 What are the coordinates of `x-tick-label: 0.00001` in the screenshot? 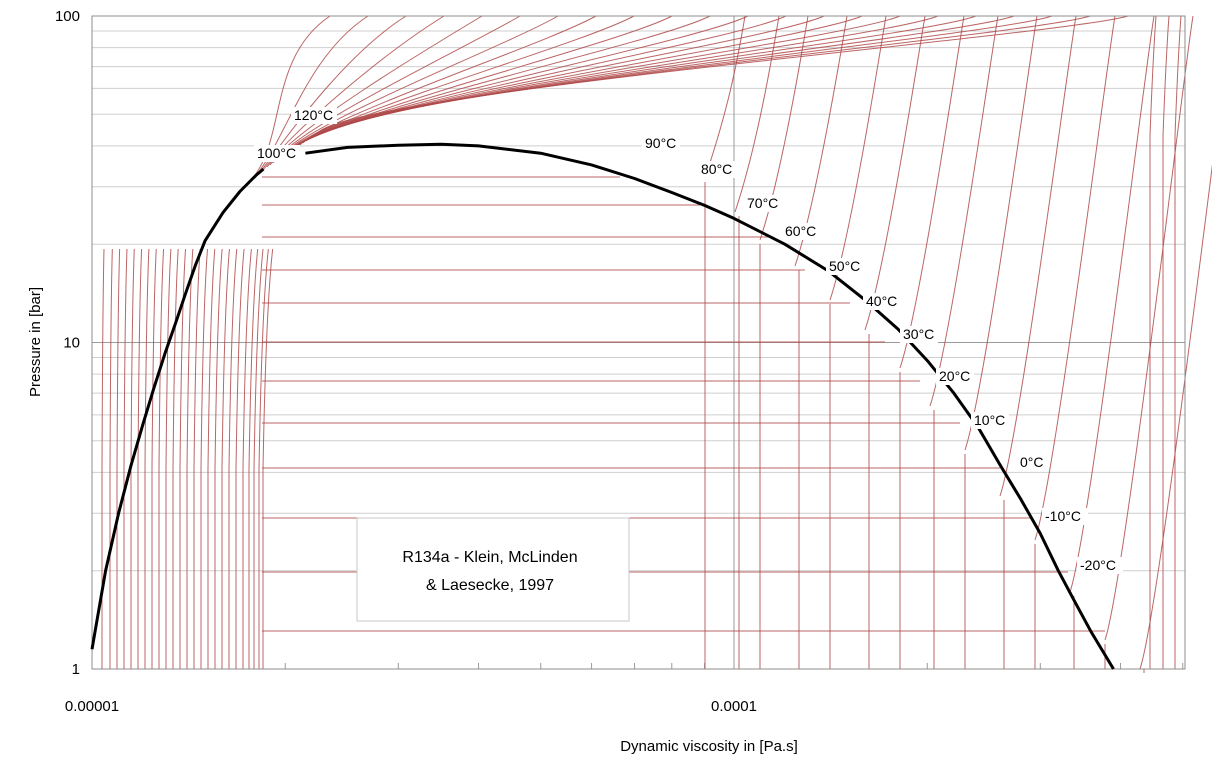 It's located at (92, 706).